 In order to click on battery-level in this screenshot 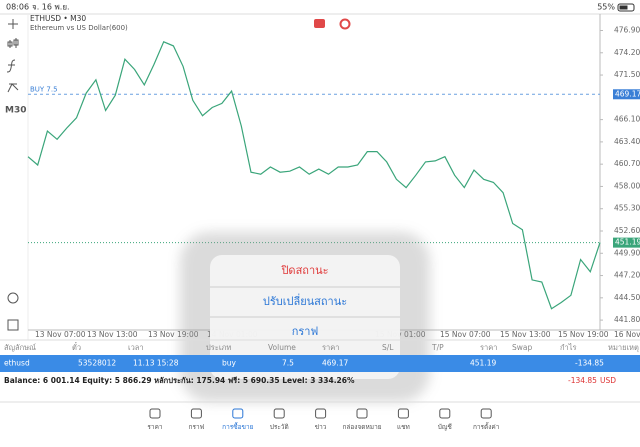, I will do `click(623, 7)`.